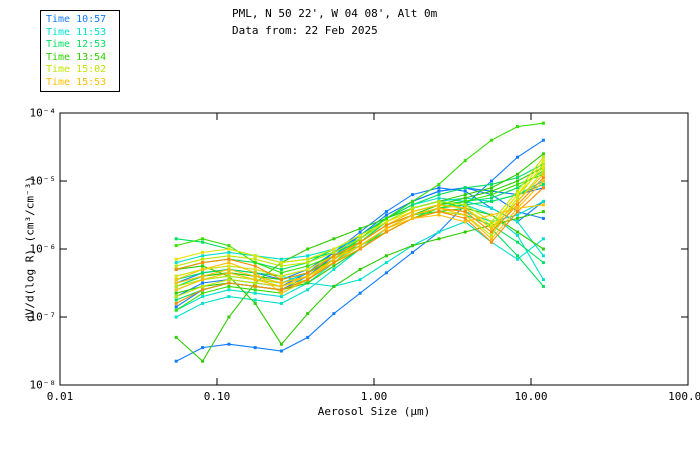 The height and width of the screenshot is (450, 700). I want to click on x-tick-label-10.00: 10.00, so click(531, 396).